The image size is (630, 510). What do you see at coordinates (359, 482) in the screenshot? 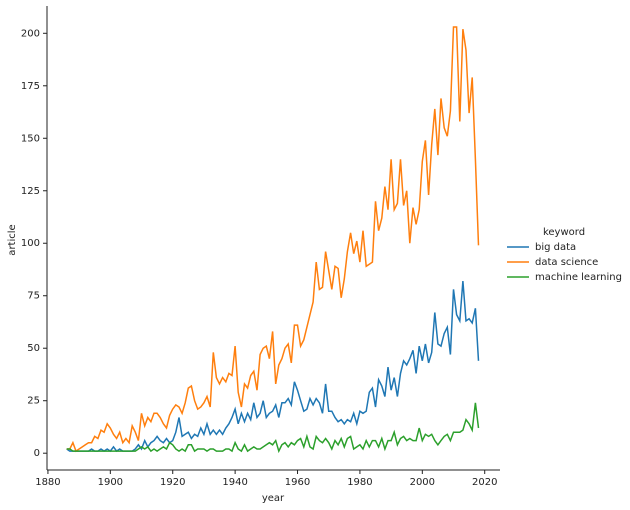
I see `x-tick-label: 1980` at bounding box center [359, 482].